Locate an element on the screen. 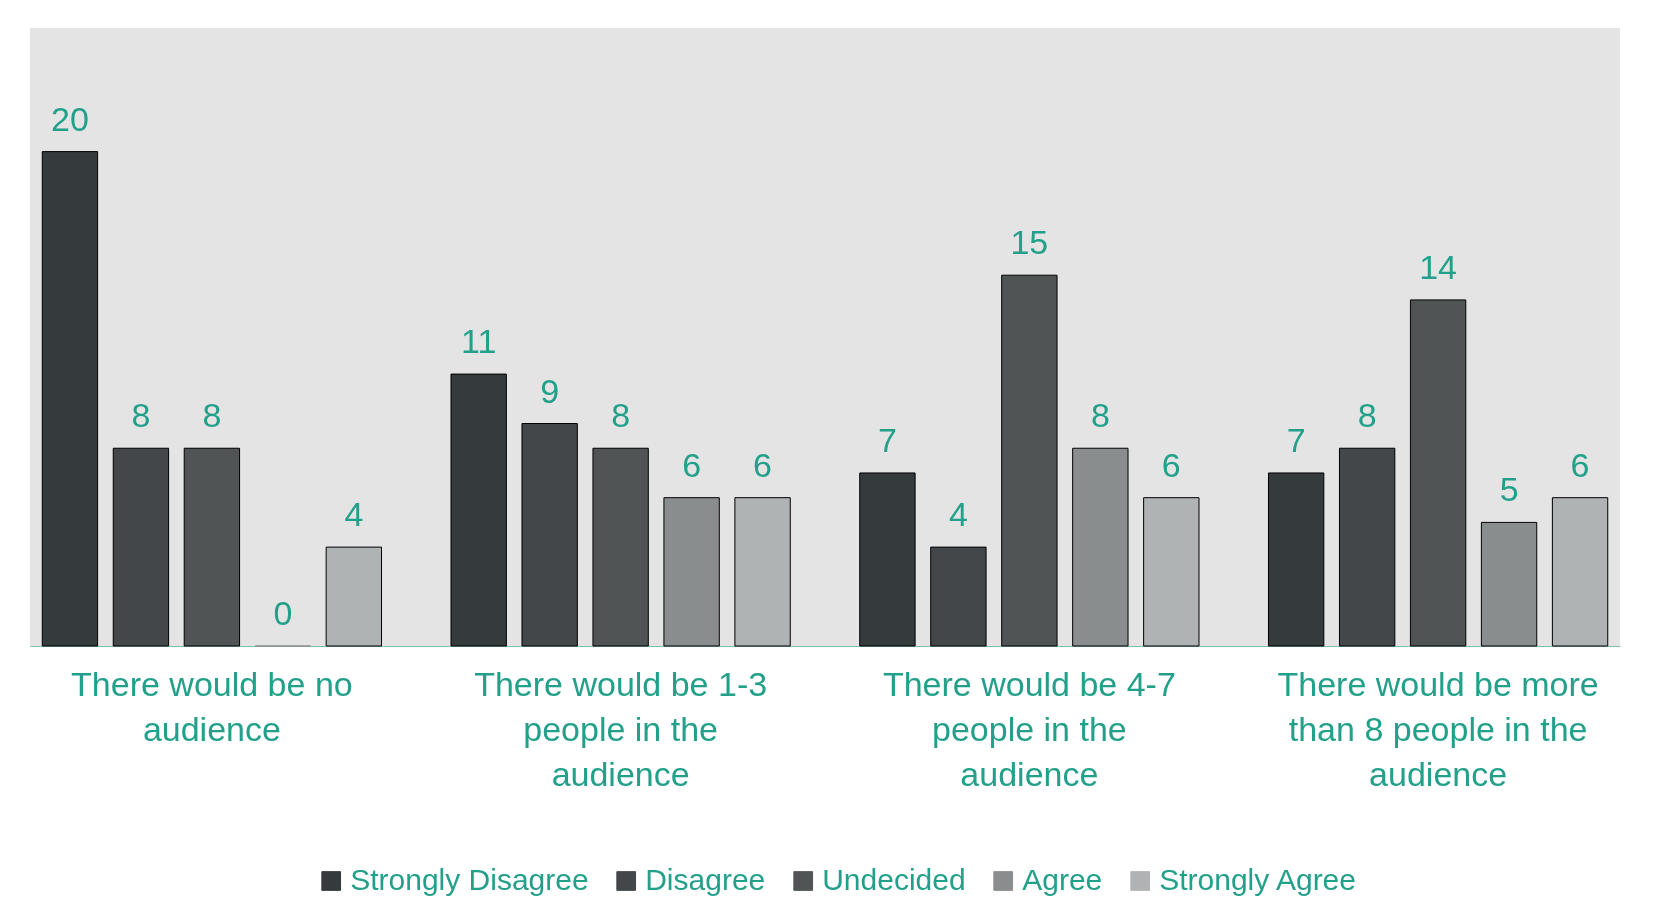 This screenshot has width=1654, height=911. x-tick-label: There would be 1-3 people in the audience is located at coordinates (621, 728).